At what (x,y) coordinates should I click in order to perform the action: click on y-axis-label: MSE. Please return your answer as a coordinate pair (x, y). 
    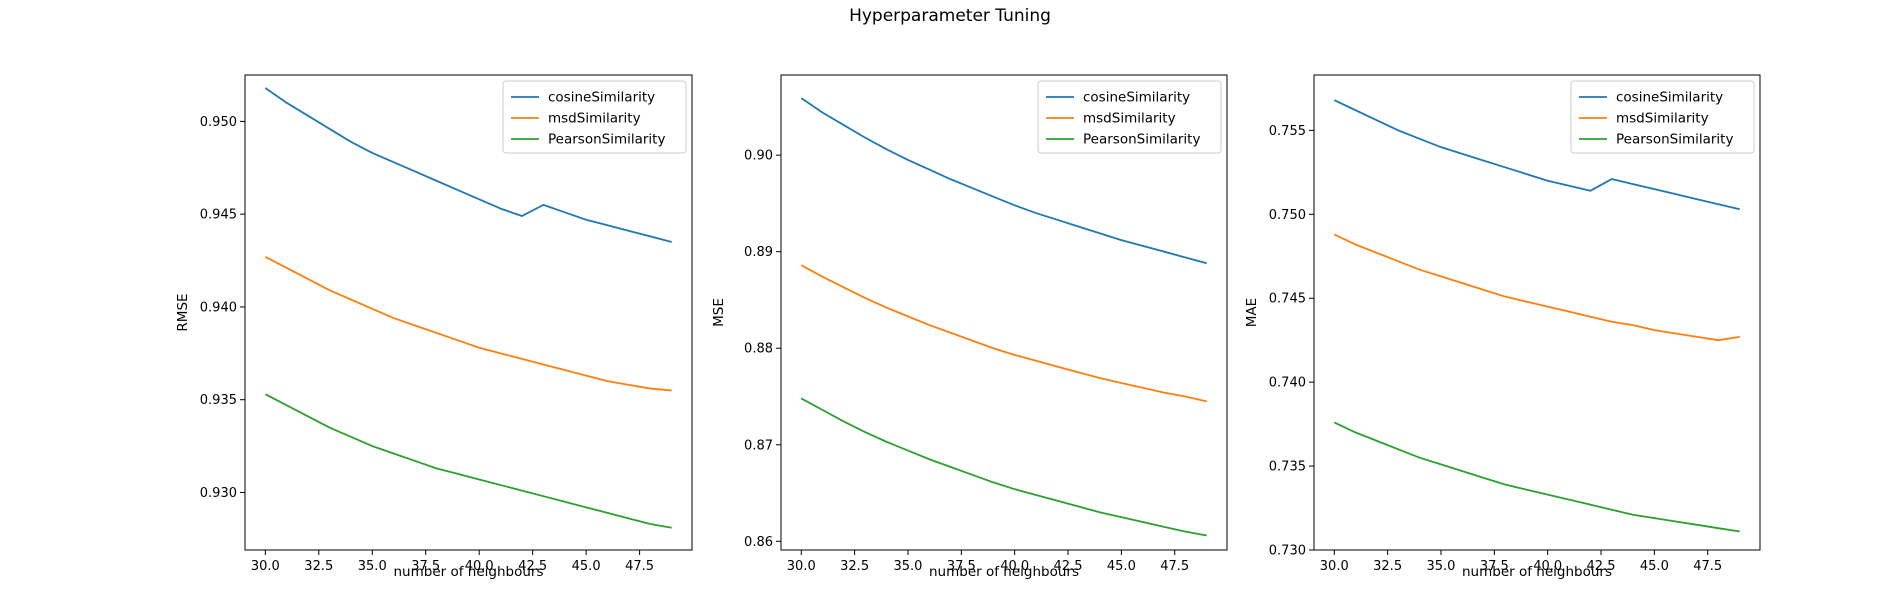
    Looking at the image, I should click on (719, 312).